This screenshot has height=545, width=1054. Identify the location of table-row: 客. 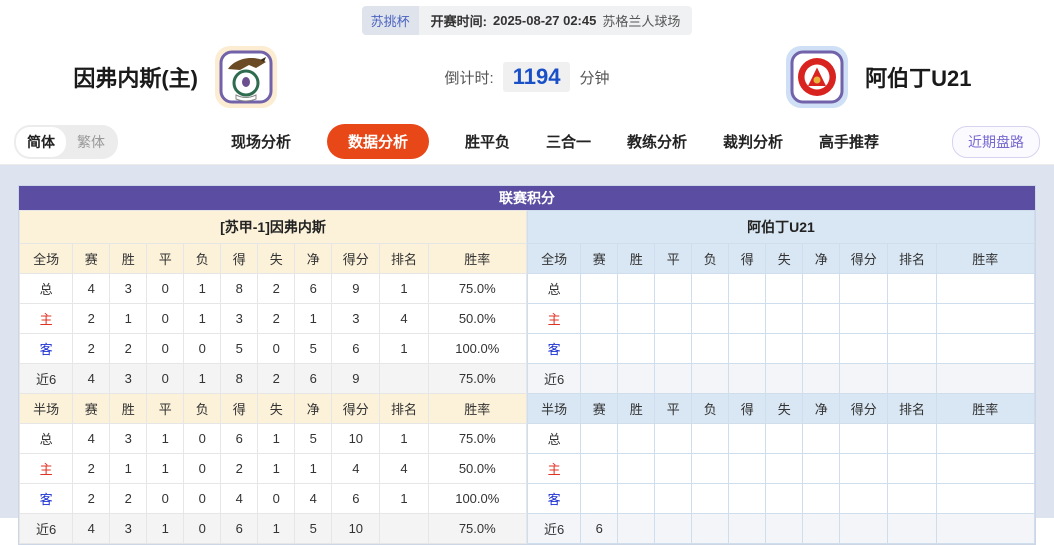
(781, 348).